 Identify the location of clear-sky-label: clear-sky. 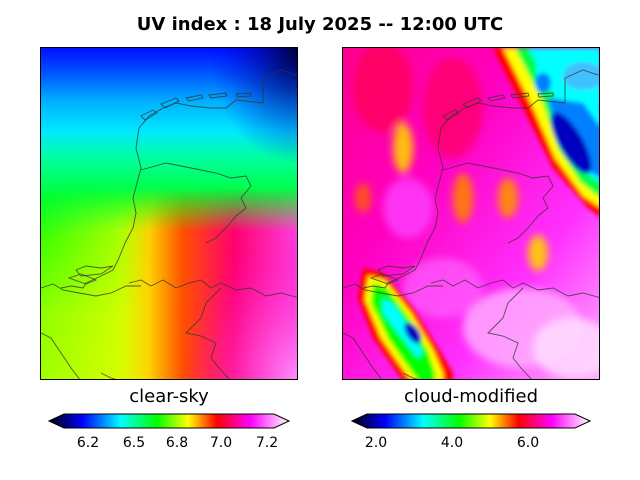
(169, 396).